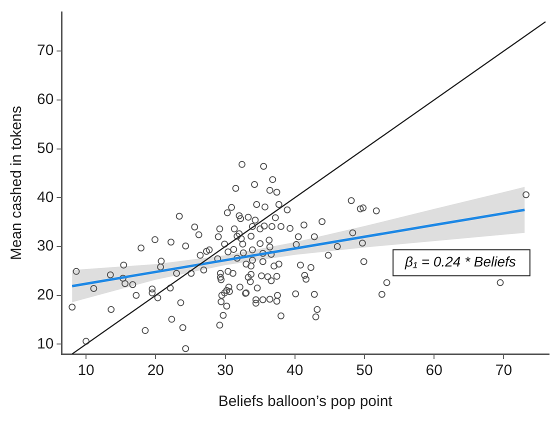  What do you see at coordinates (295, 371) in the screenshot?
I see `x-tick-label: 40` at bounding box center [295, 371].